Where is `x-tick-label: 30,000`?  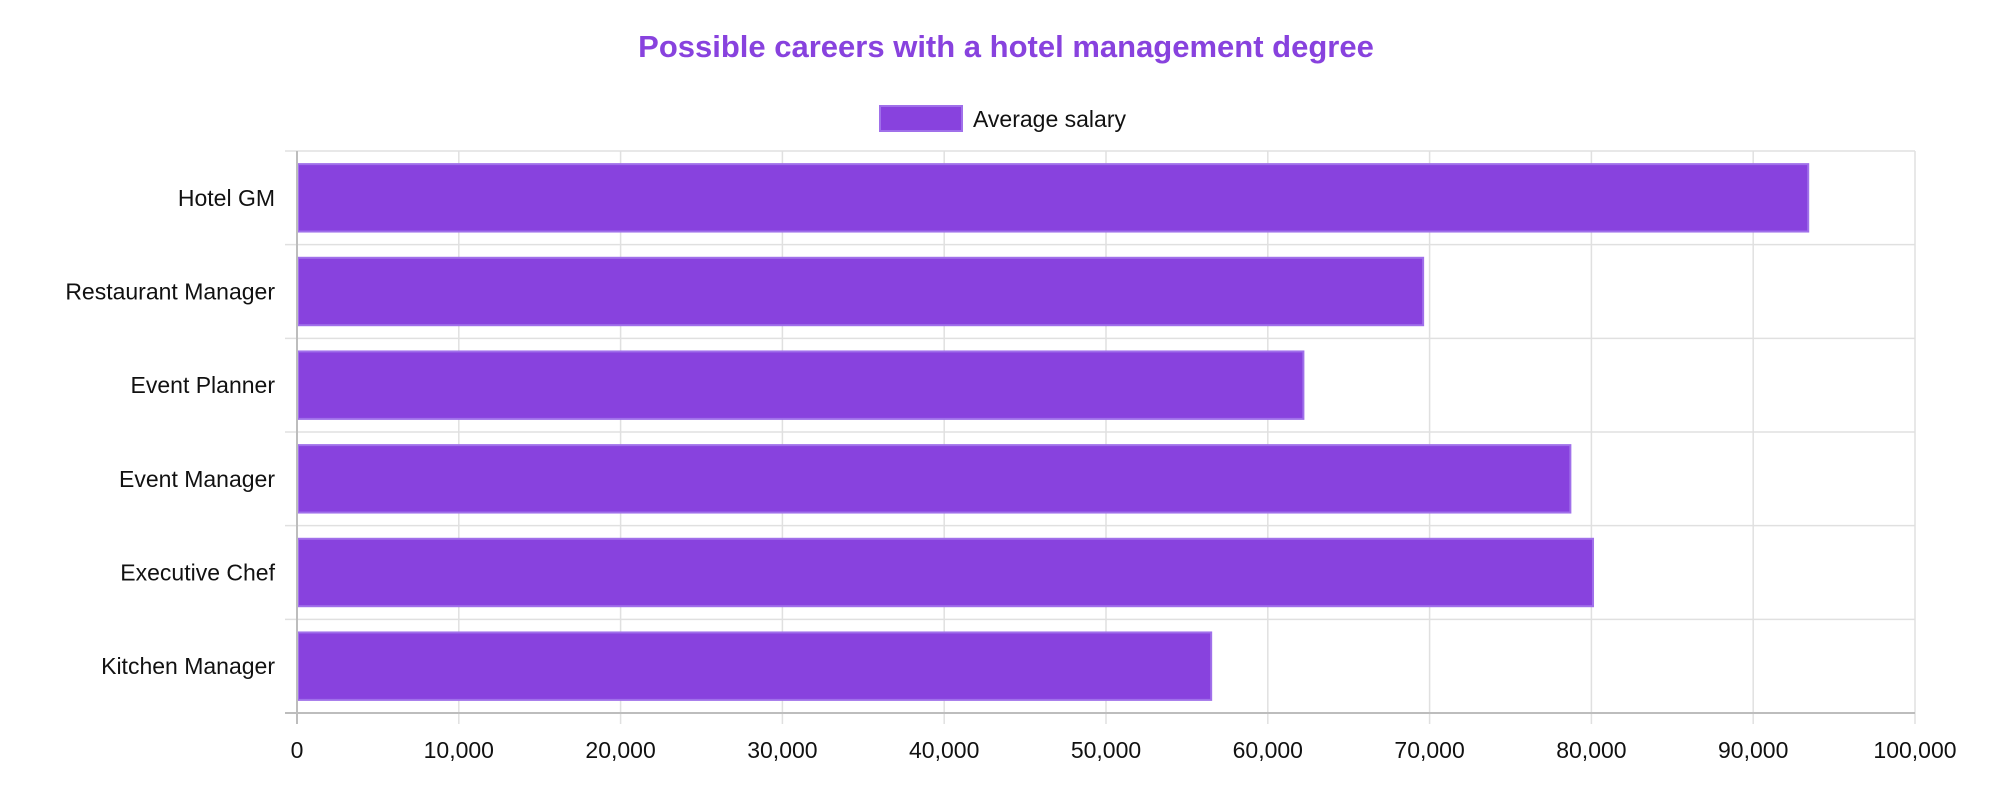
x-tick-label: 30,000 is located at coordinates (782, 750).